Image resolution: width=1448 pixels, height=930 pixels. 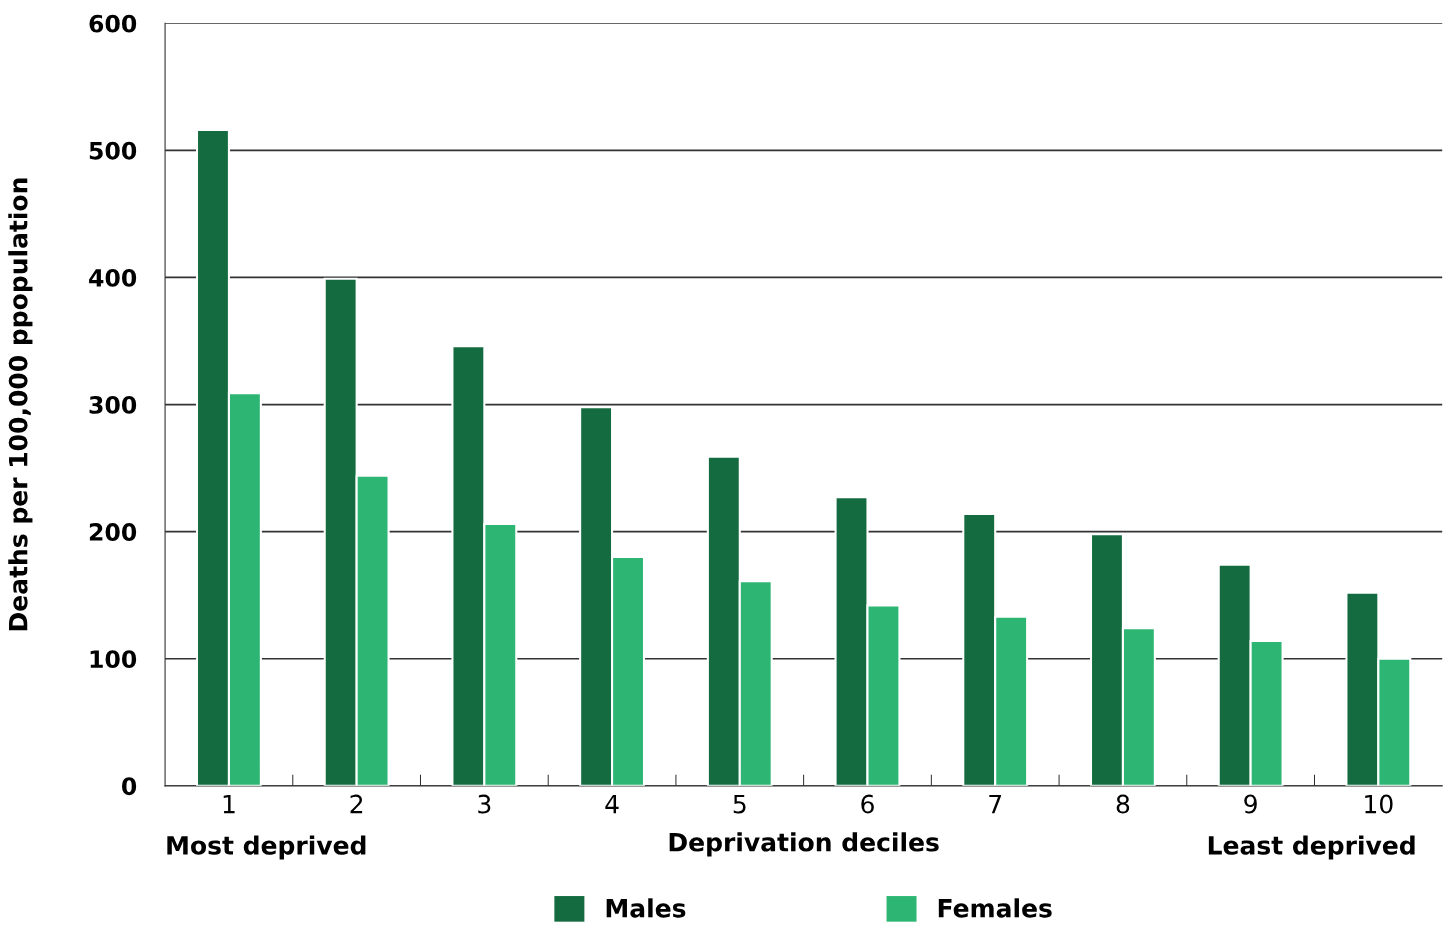 I want to click on x-tick-label: 7, so click(x=995, y=804).